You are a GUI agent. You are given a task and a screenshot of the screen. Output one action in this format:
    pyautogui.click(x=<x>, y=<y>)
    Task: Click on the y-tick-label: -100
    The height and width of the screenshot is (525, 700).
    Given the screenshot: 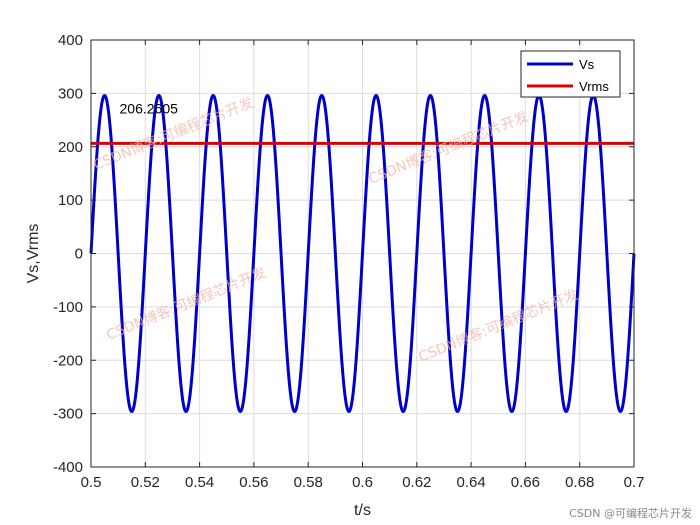 What is the action you would take?
    pyautogui.click(x=68, y=307)
    